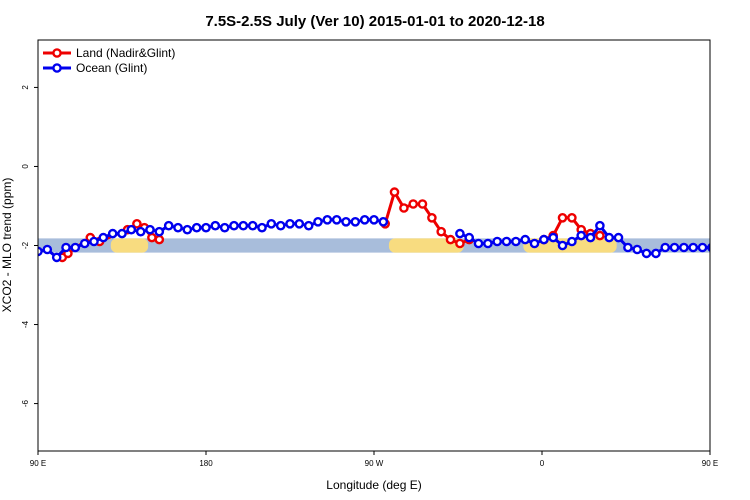 The height and width of the screenshot is (500, 750). I want to click on y-axis: 2 0 -2 -4 -6, so click(29, 246).